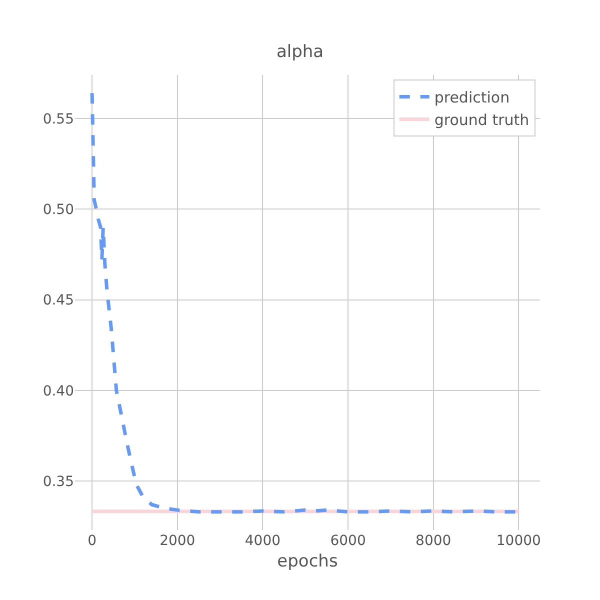  Describe the element at coordinates (58, 119) in the screenshot. I see `y-tick-label: 0.55` at that location.